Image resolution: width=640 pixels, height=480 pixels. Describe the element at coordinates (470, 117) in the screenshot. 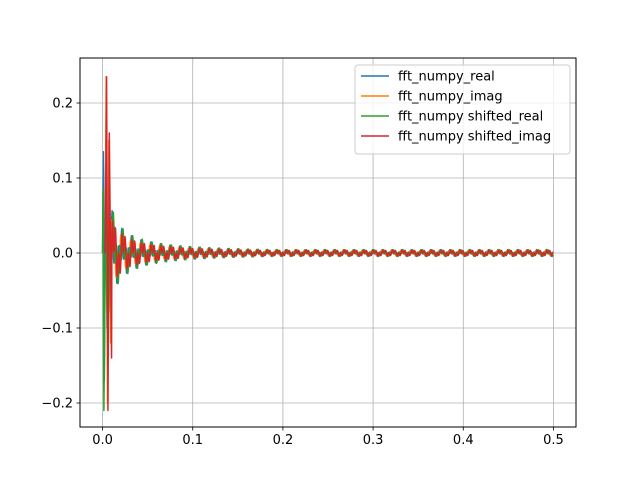

I see `legend-label: fft_numpy shifted_real` at that location.